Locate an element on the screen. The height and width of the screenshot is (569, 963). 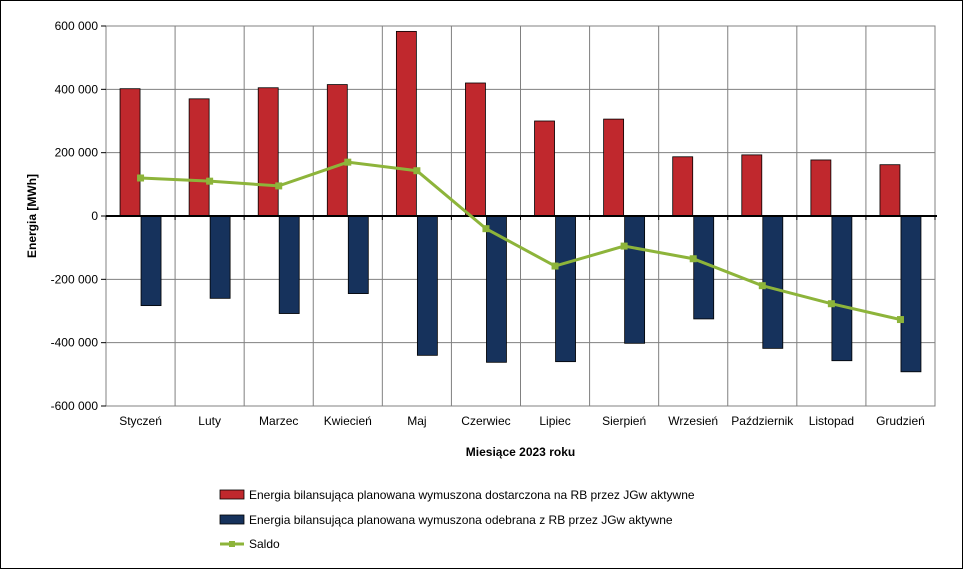
y-tick-label: 200 000 is located at coordinates (77, 153).